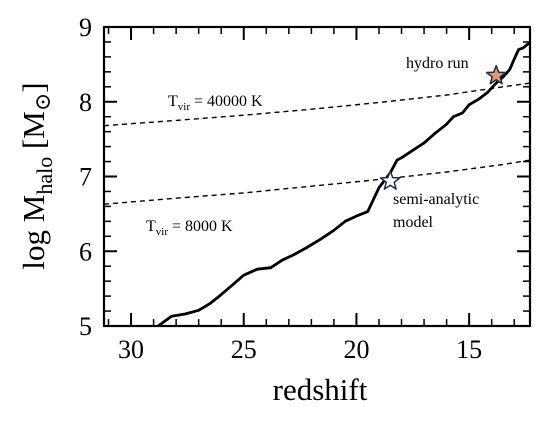 This screenshot has width=555, height=422. What do you see at coordinates (184, 107) in the screenshot?
I see `annotation-tvir-40000-sub: vir` at bounding box center [184, 107].